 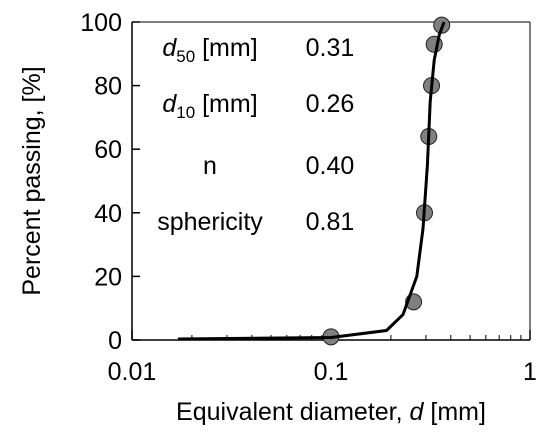 What do you see at coordinates (330, 48) in the screenshot?
I see `annotation-value: 0.31` at bounding box center [330, 48].